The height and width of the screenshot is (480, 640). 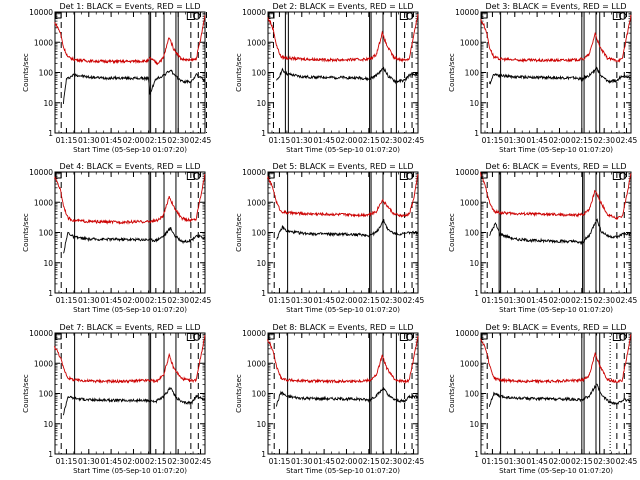 What do you see at coordinates (130, 166) in the screenshot?
I see `panel-title: Det 4: BLACK = Events, RED = LLD` at bounding box center [130, 166].